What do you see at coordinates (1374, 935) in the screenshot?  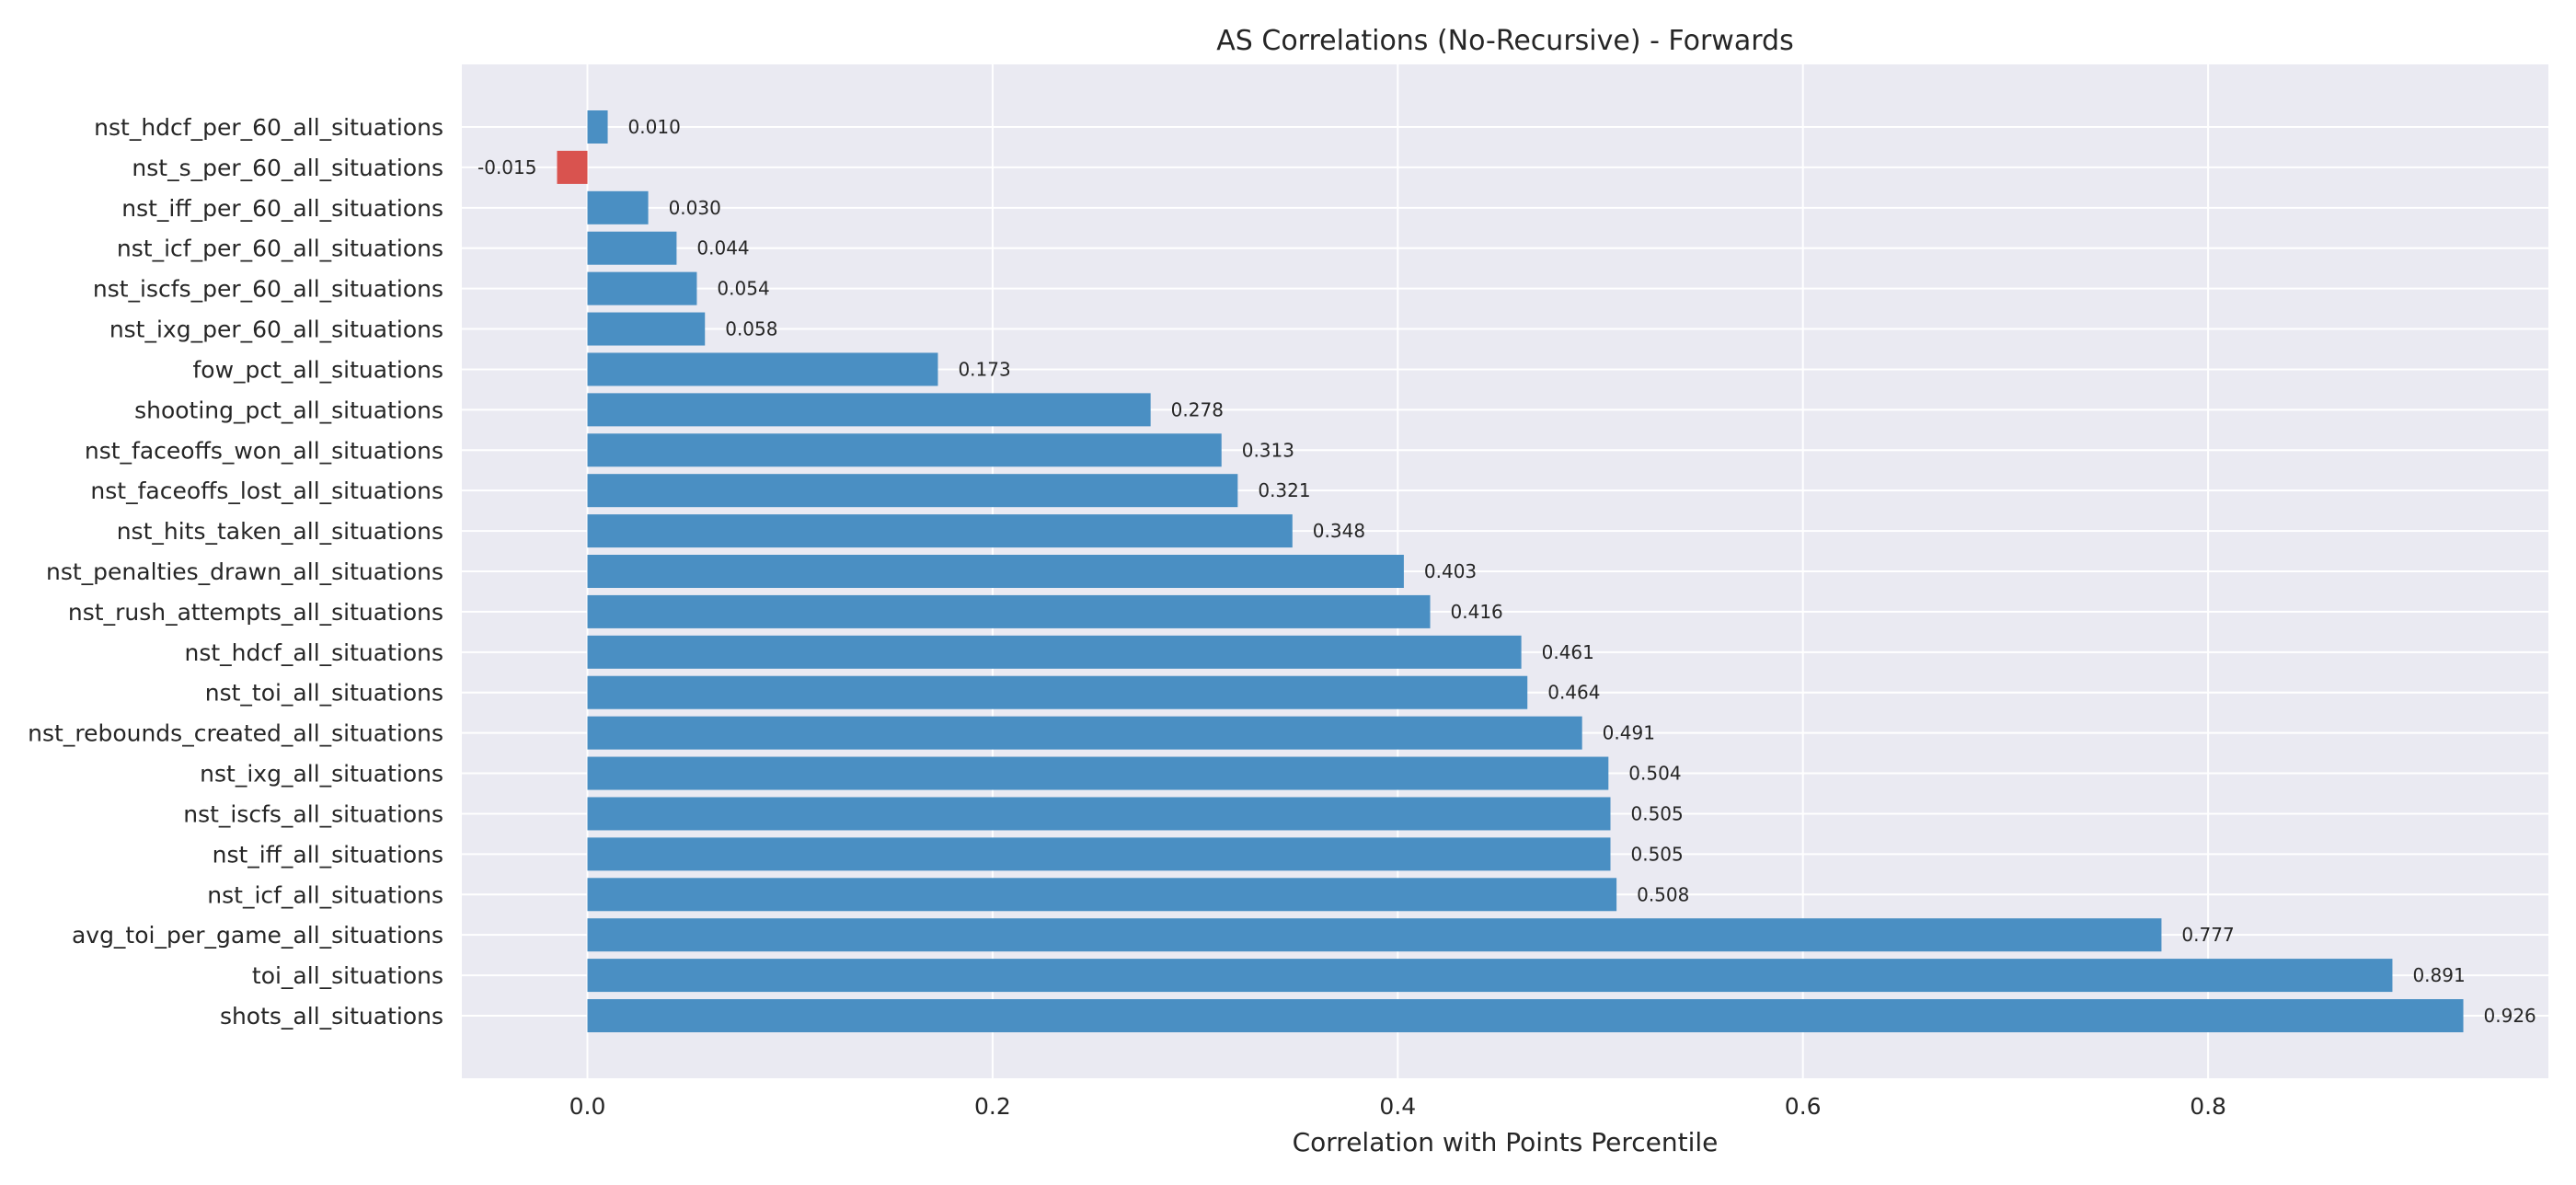 I see `bar-avg_toi_per_game_all_situations` at bounding box center [1374, 935].